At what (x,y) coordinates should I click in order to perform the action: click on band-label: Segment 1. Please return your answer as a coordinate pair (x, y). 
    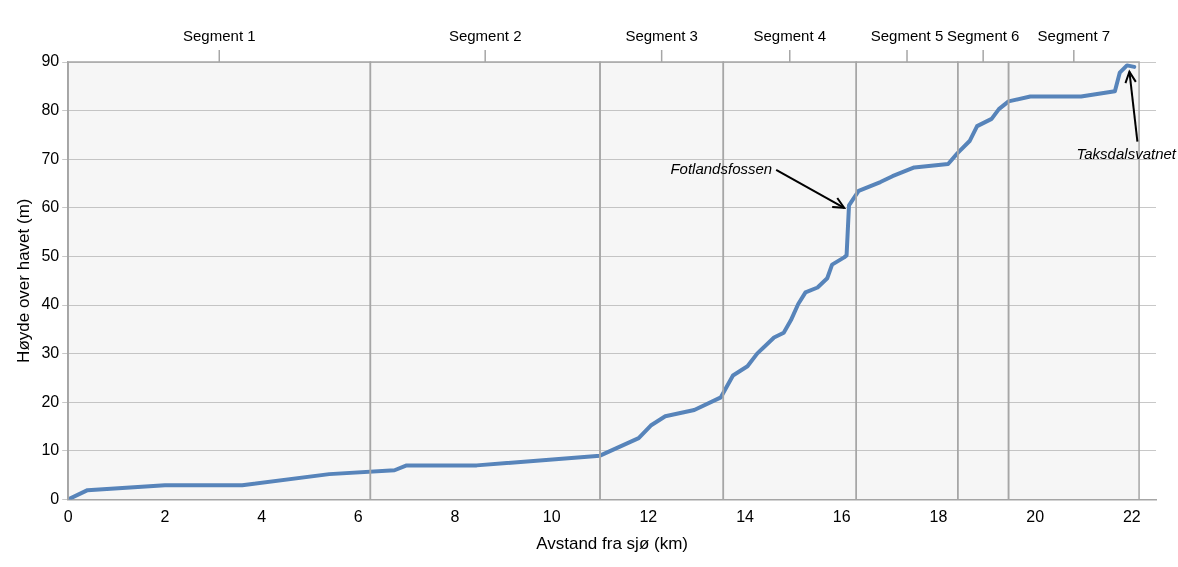
    Looking at the image, I should click on (219, 35).